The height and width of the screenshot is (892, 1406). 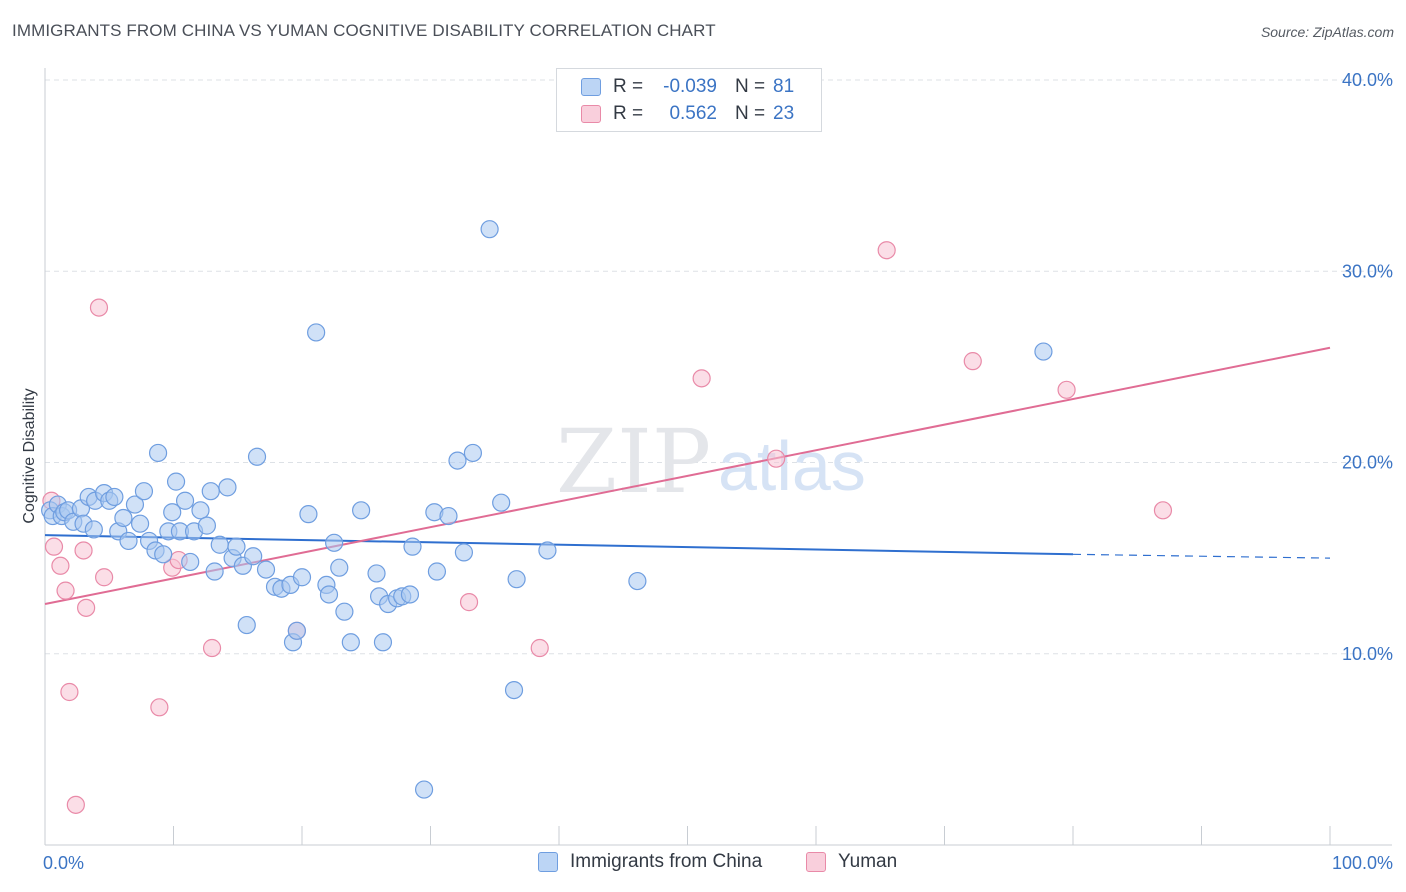 I want to click on legend-swatch-china, so click(x=548, y=862).